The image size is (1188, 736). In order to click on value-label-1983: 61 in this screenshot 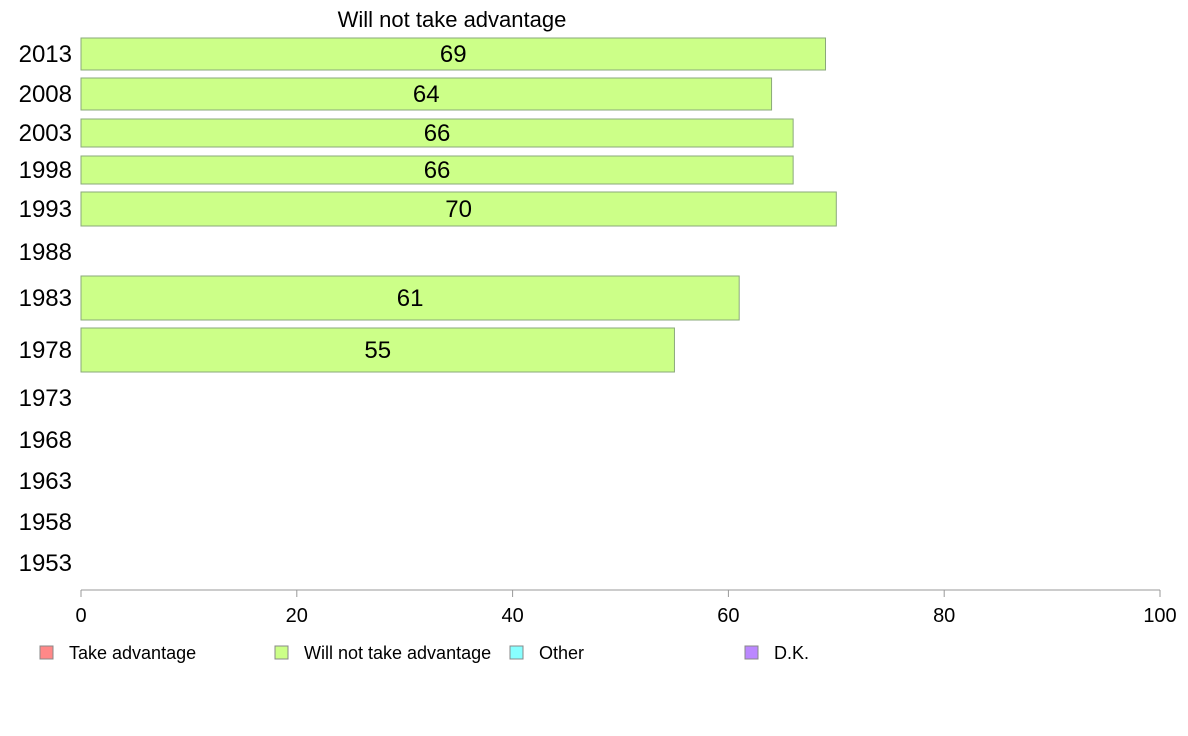, I will do `click(410, 298)`.